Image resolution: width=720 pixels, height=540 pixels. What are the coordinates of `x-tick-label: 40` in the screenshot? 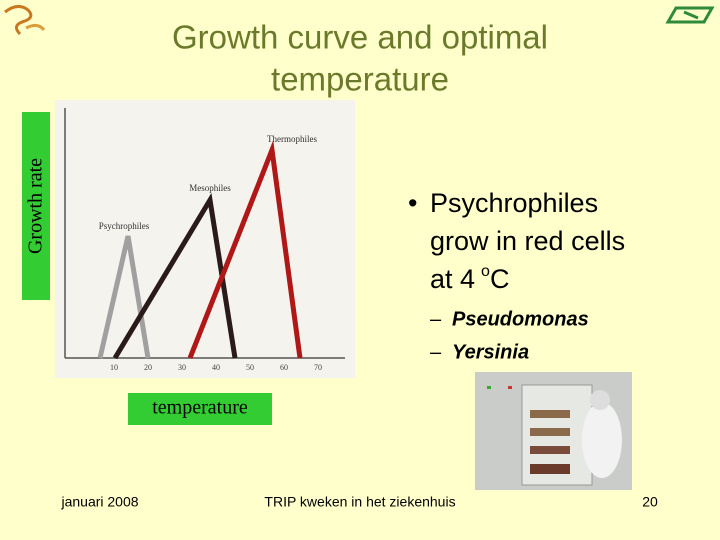 It's located at (216, 367).